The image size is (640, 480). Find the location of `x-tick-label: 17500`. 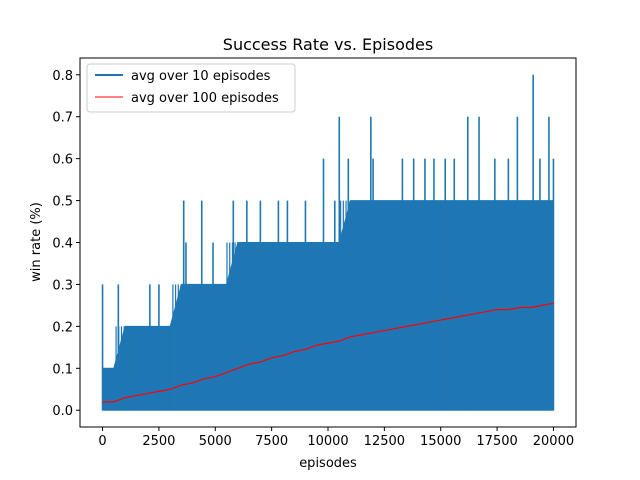

x-tick-label: 17500 is located at coordinates (496, 441).